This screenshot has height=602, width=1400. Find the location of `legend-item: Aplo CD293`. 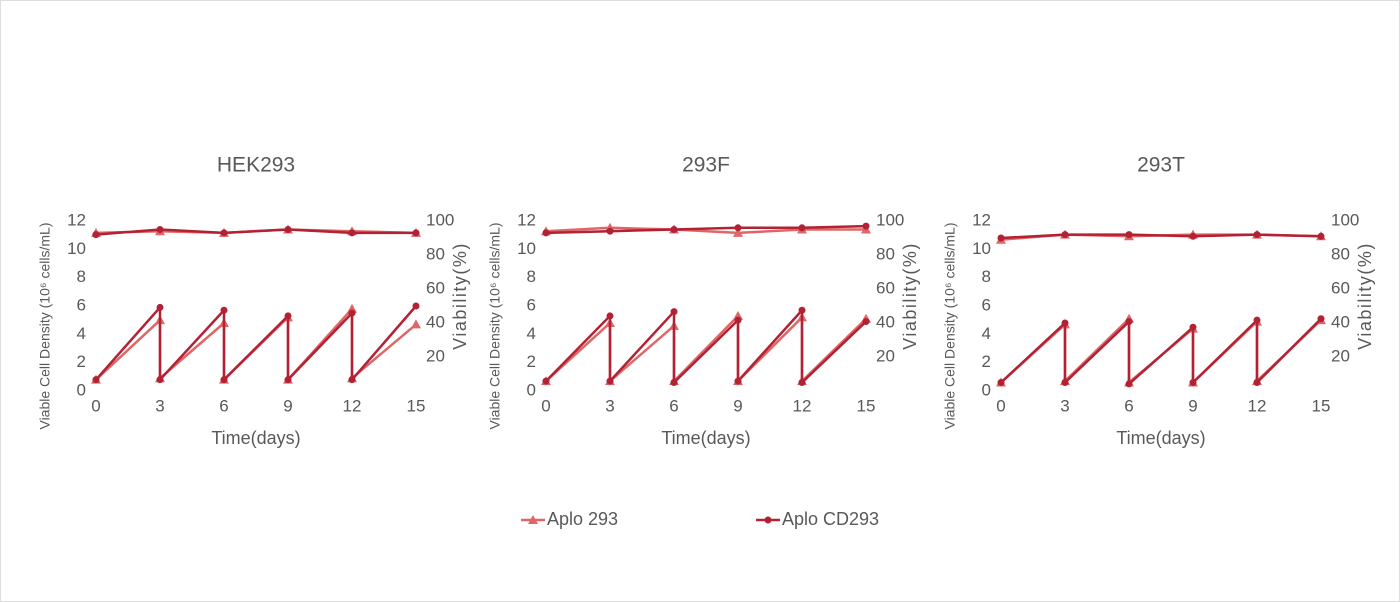

legend-item: Aplo CD293 is located at coordinates (817, 519).